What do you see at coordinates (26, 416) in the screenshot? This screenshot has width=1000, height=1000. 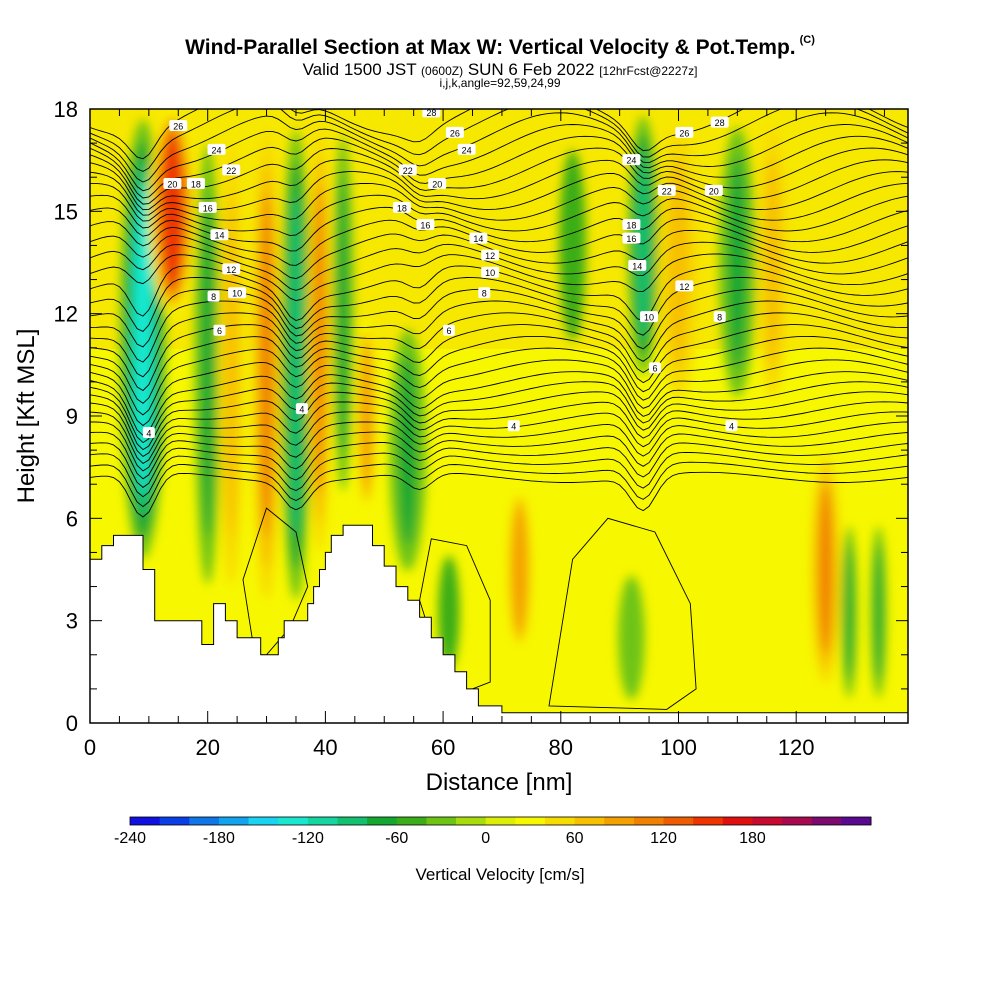 I see `y-axis-title: Height [Kft MSL]` at bounding box center [26, 416].